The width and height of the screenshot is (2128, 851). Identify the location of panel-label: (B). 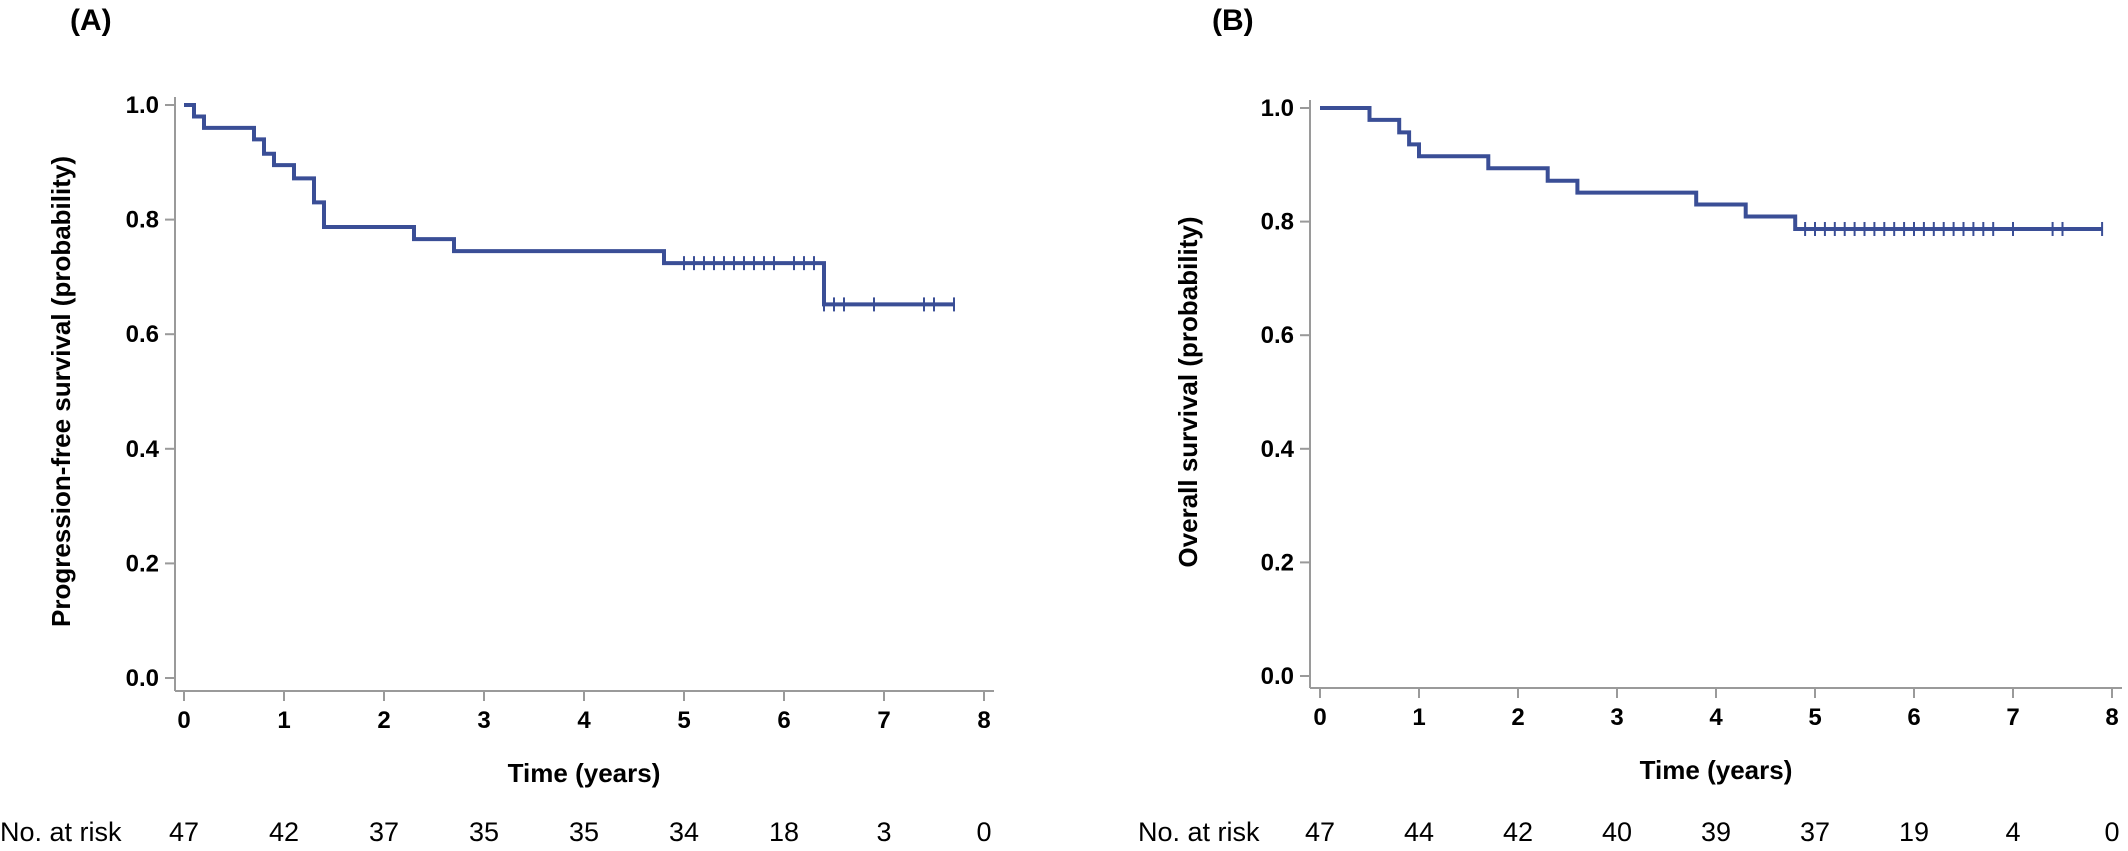
(1233, 20).